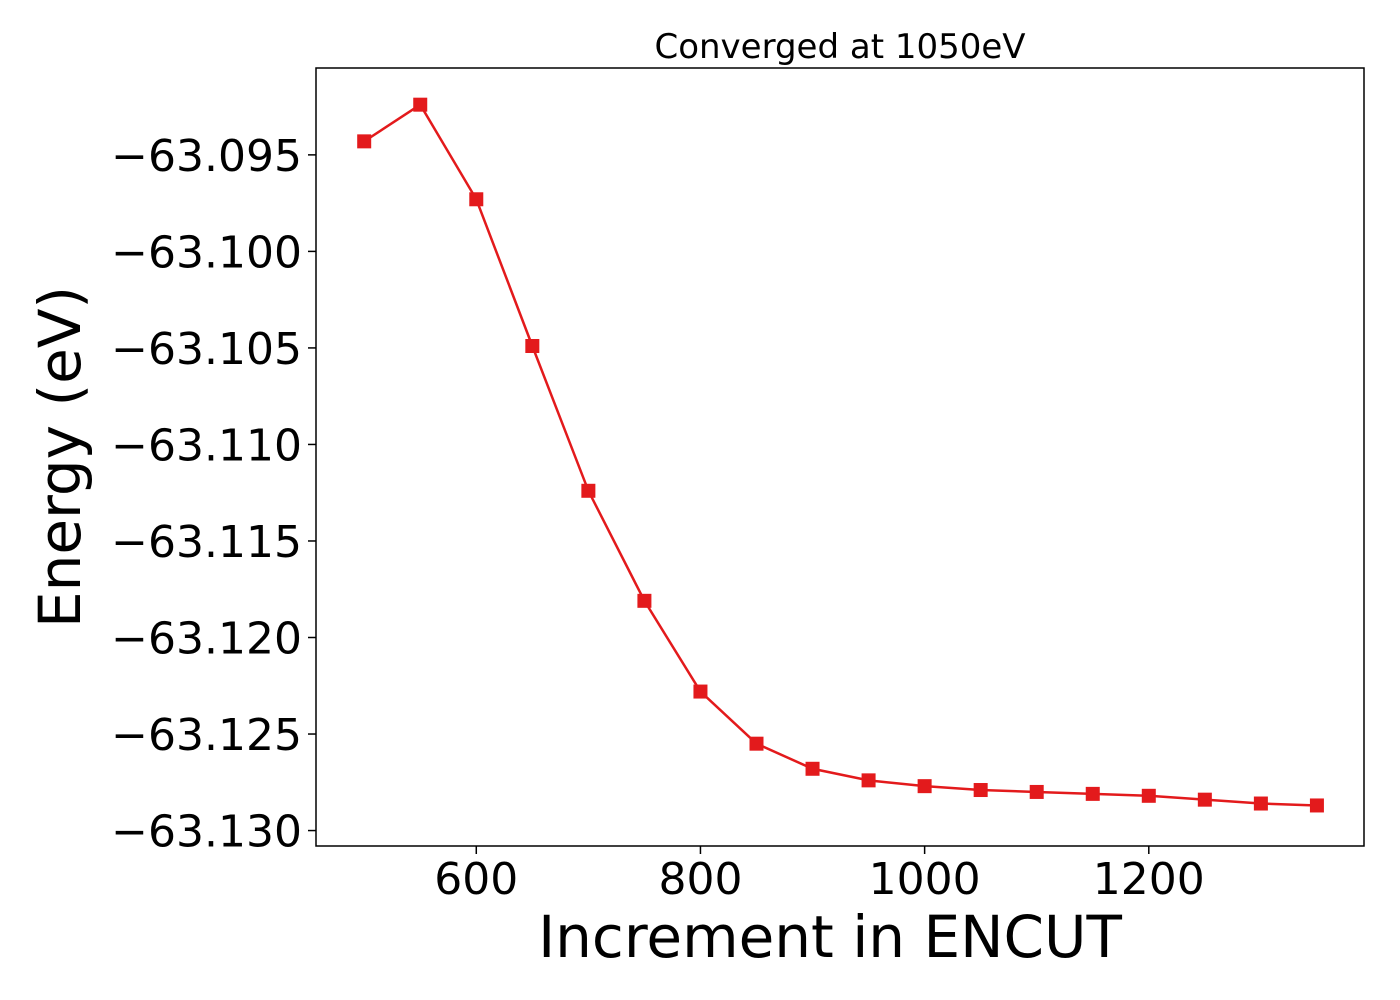  What do you see at coordinates (925, 879) in the screenshot?
I see `x-tick-label: 1000` at bounding box center [925, 879].